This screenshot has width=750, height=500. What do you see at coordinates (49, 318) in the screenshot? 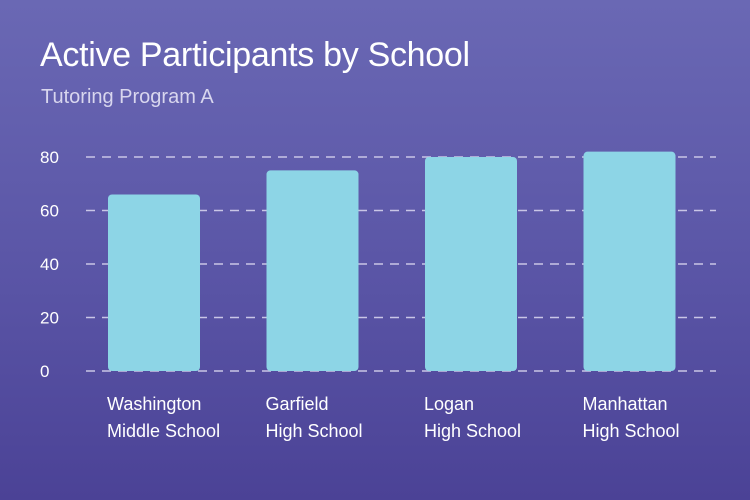
I see `y-tick-label: 20` at bounding box center [49, 318].